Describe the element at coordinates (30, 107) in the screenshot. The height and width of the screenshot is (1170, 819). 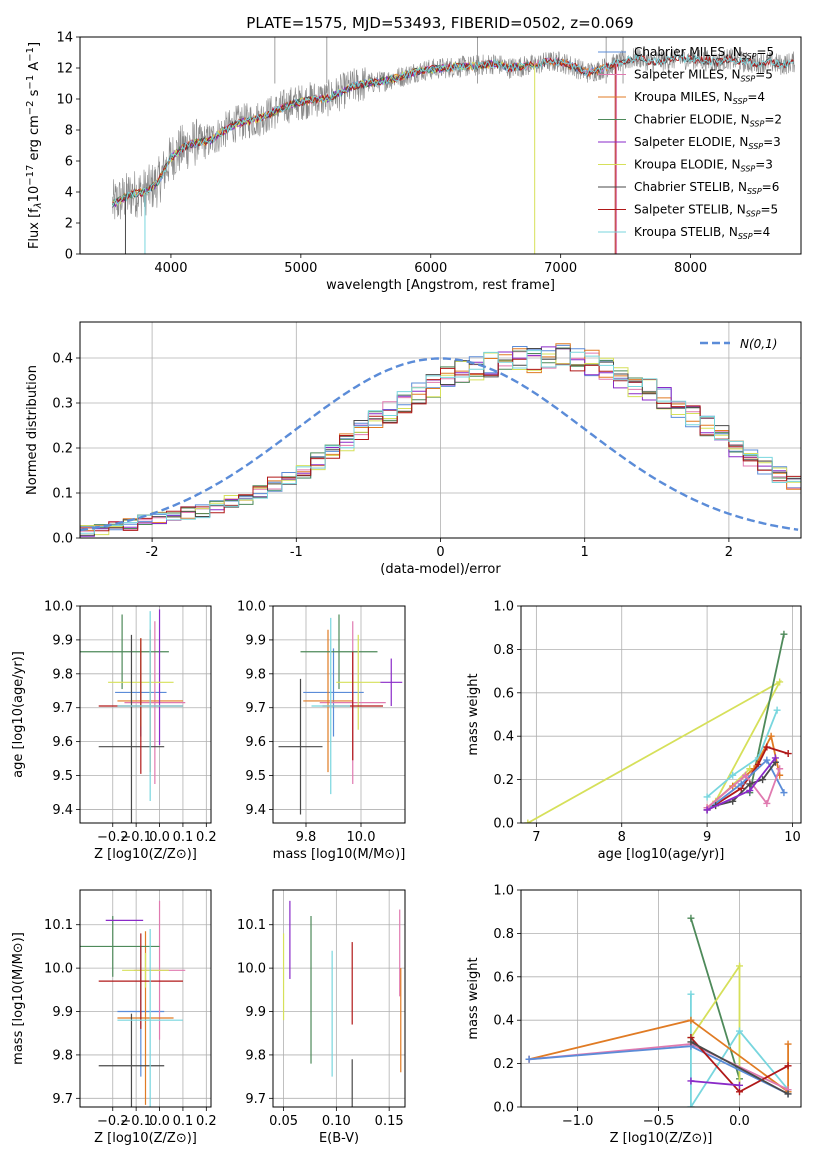
I see `y-axis-label-part: −2` at that location.